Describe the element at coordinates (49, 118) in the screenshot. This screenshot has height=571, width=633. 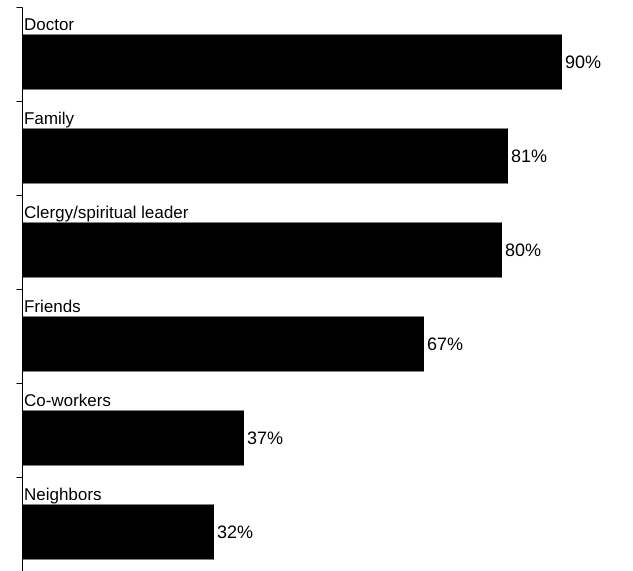
I see `y-tick-label: Family` at that location.